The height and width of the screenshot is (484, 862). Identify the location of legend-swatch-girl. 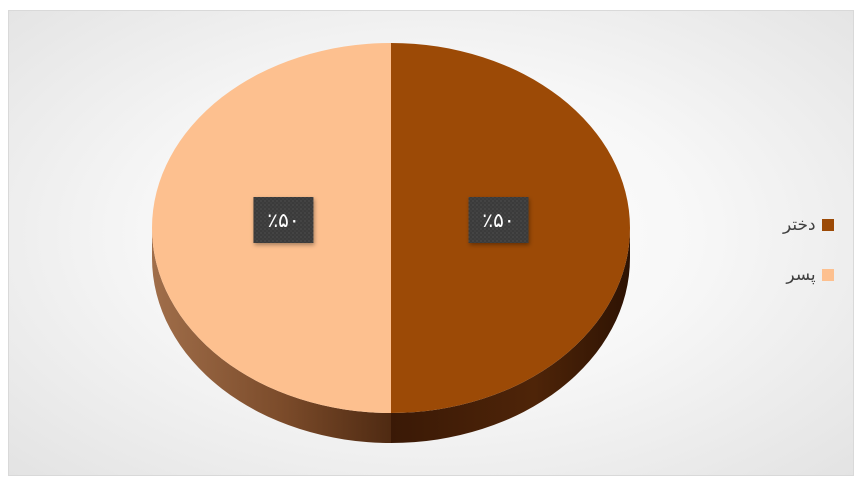
(827, 225).